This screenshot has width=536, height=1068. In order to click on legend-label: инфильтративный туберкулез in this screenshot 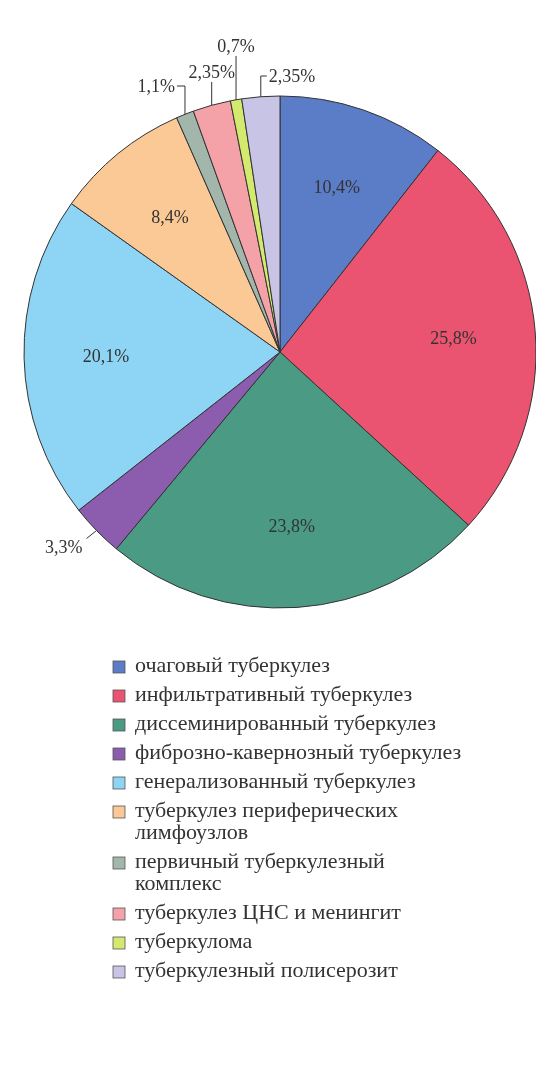, I will do `click(274, 693)`.